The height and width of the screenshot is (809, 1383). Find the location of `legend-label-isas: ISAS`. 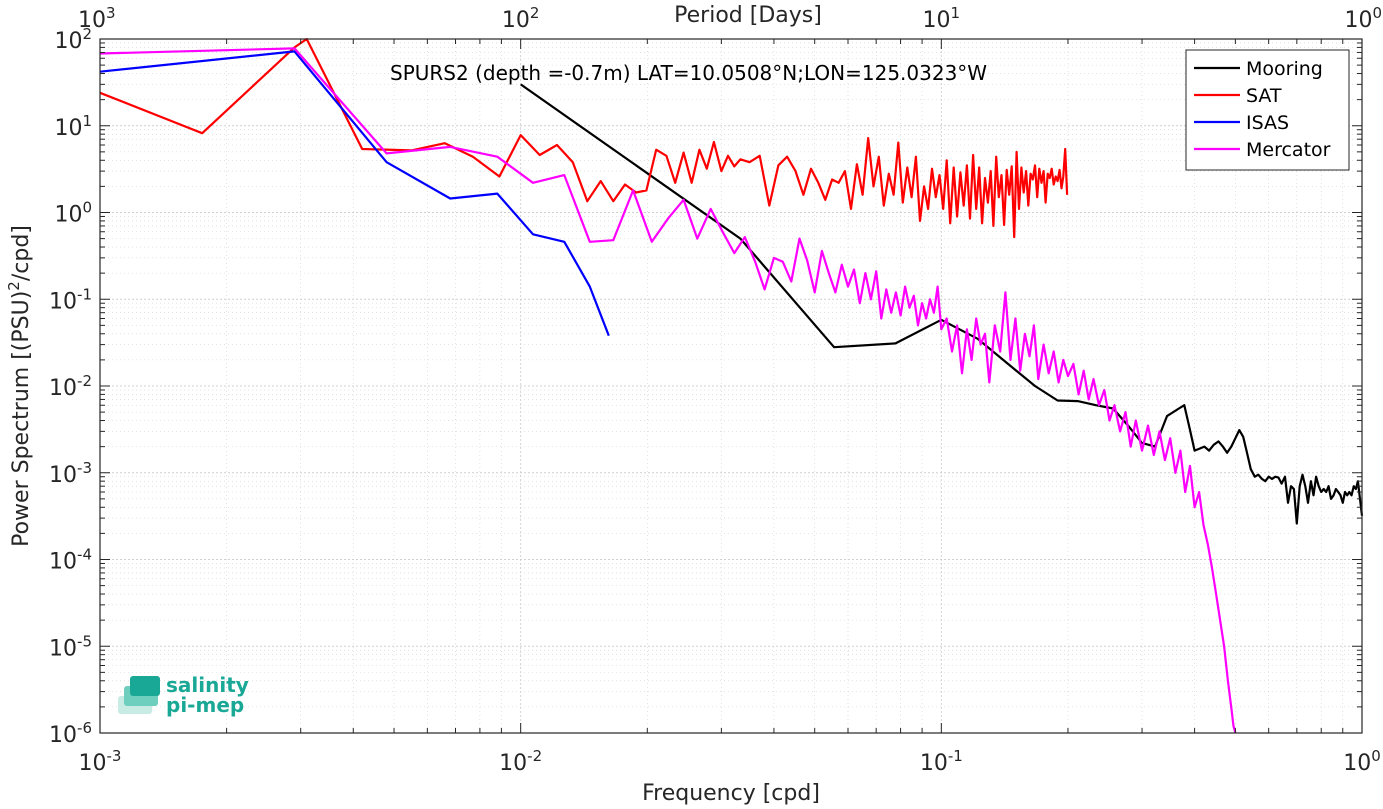

legend-label-isas: ISAS is located at coordinates (1267, 123).